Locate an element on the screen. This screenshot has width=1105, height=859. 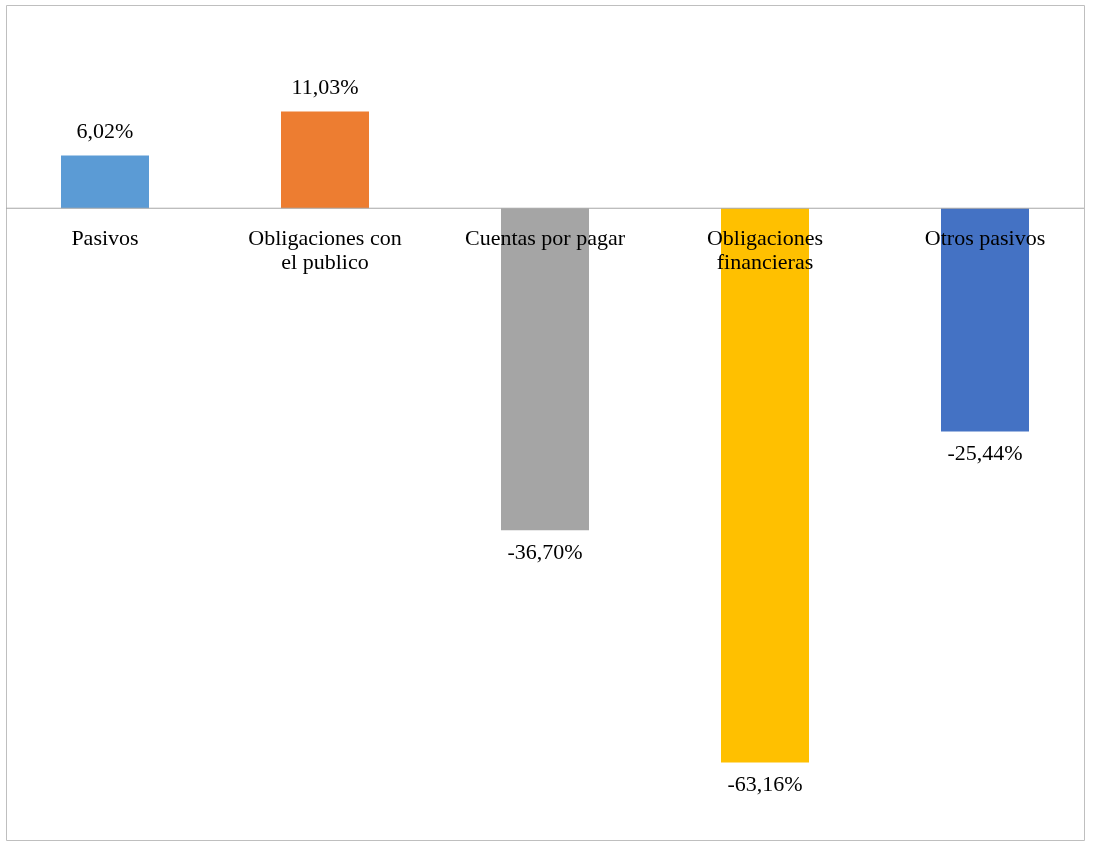
data-label: 6,02% is located at coordinates (105, 131).